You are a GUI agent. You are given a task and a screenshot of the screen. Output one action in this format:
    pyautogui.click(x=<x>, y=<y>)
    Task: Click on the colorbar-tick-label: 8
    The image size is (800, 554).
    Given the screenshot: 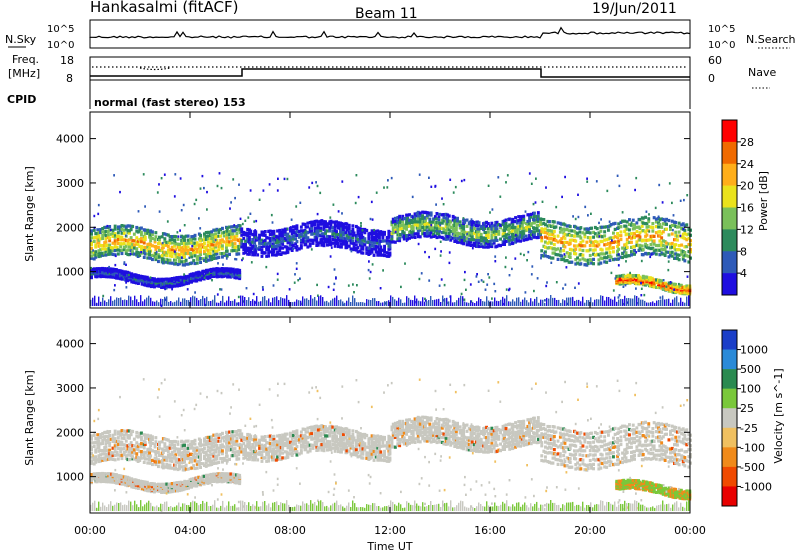 What is the action you would take?
    pyautogui.click(x=743, y=251)
    